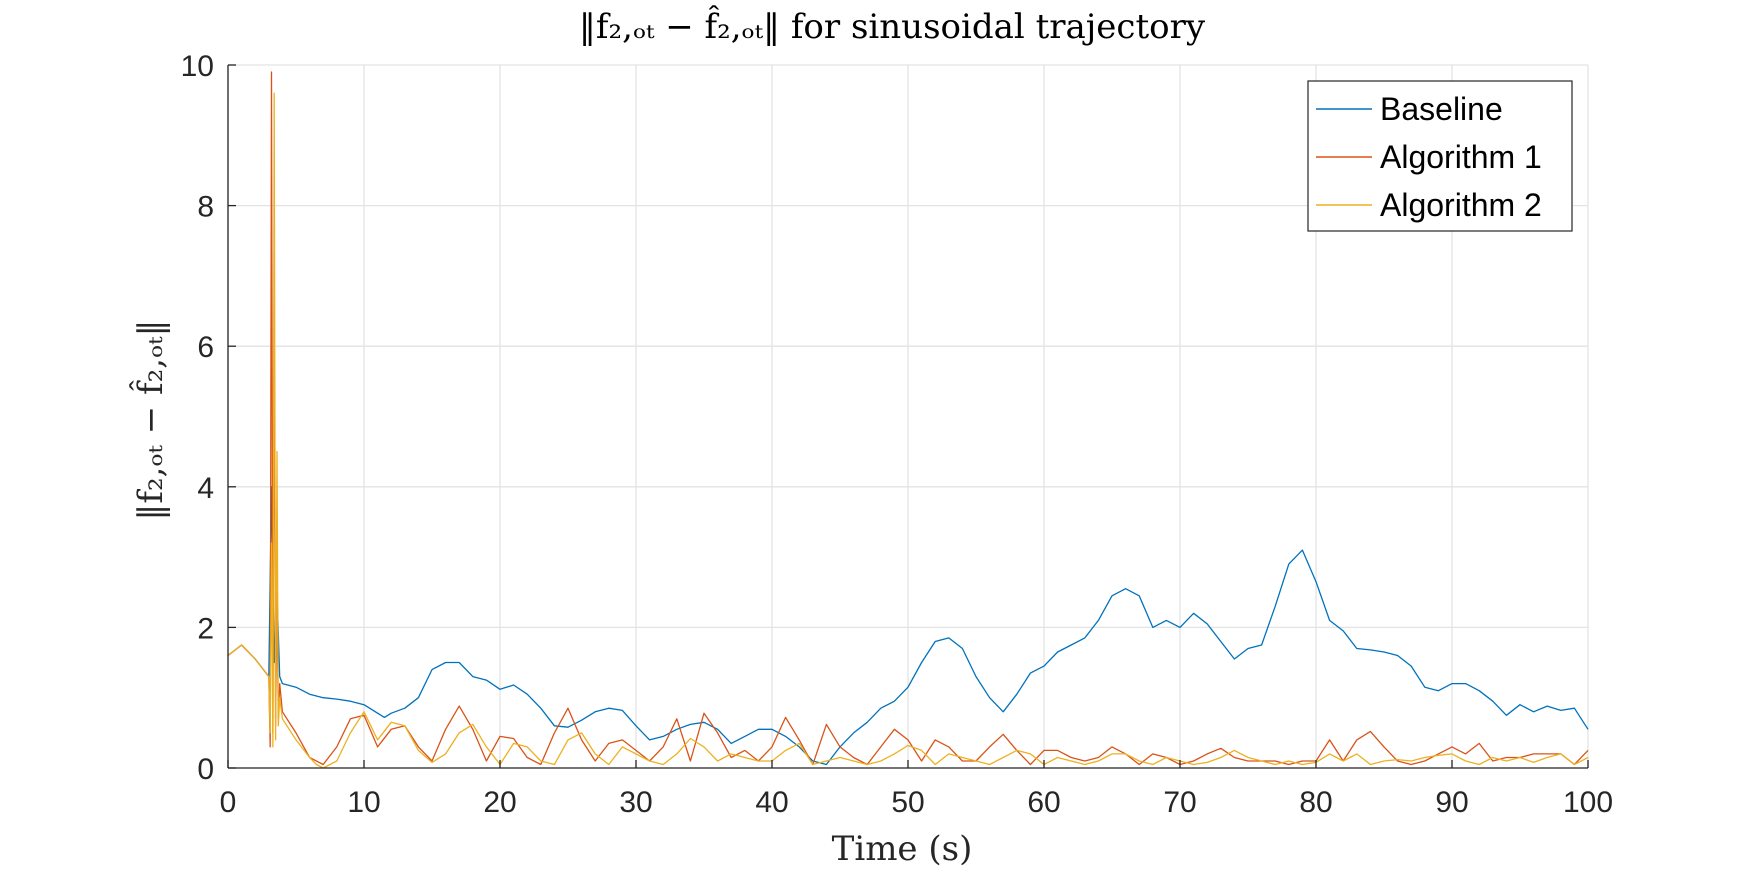 The image size is (1744, 872). Describe the element at coordinates (228, 802) in the screenshot. I see `x-tick-label: 0` at that location.